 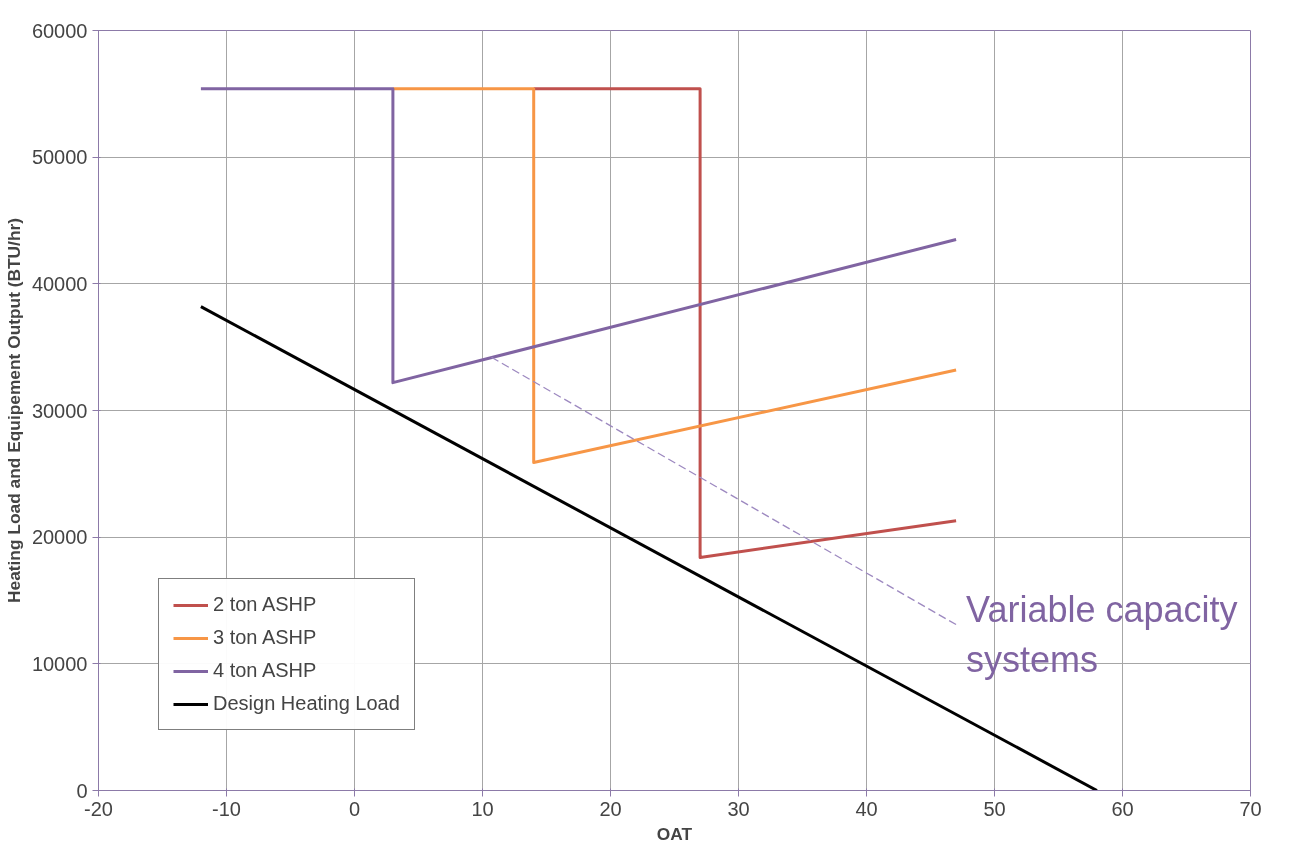 I want to click on x-tick-label: 40, so click(x=866, y=808).